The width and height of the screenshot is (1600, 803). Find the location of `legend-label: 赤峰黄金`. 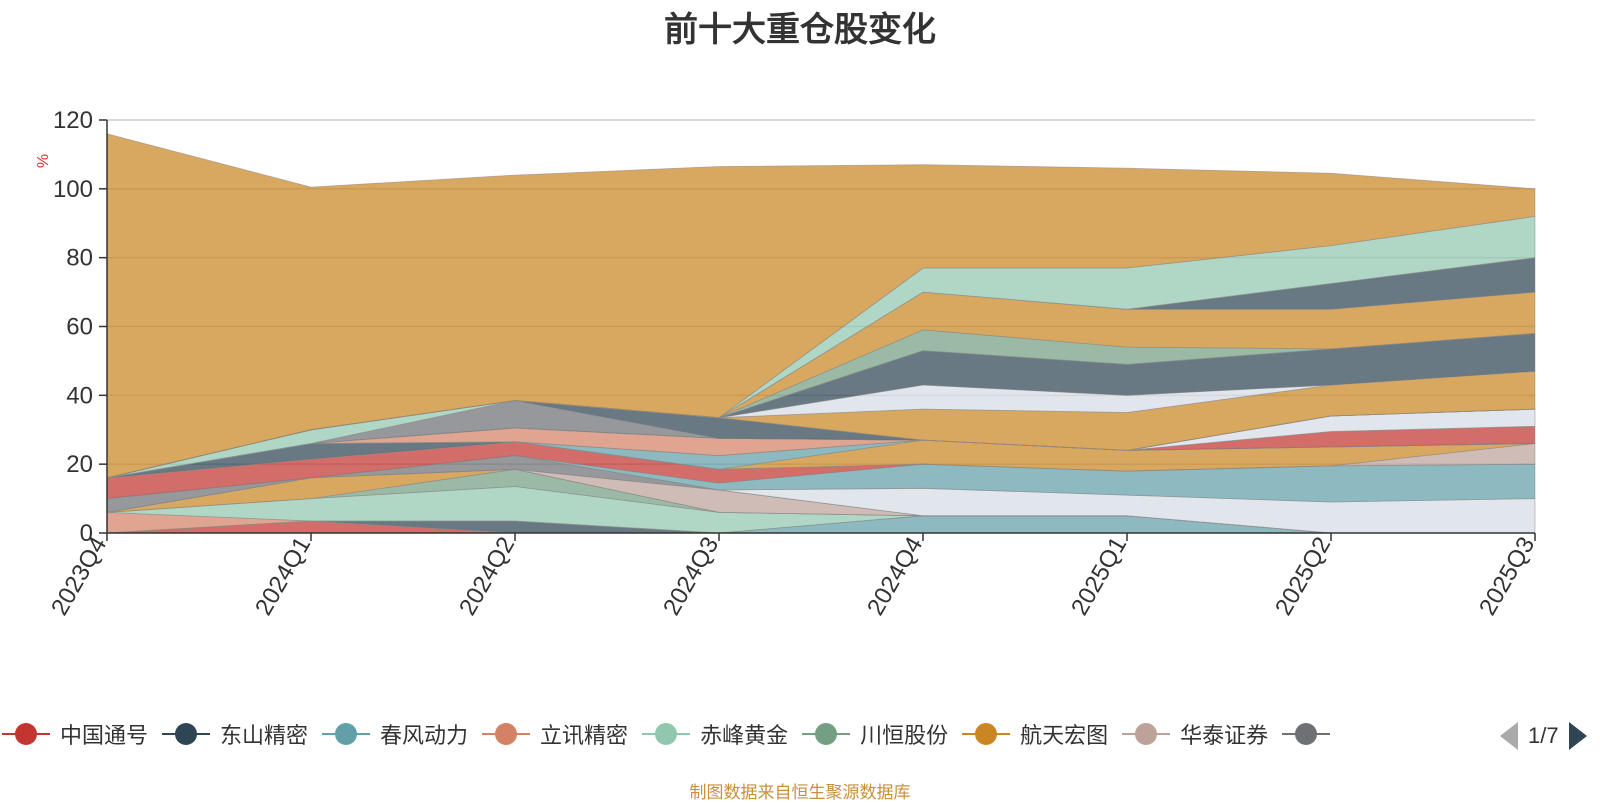

legend-label: 赤峰黄金 is located at coordinates (744, 735).